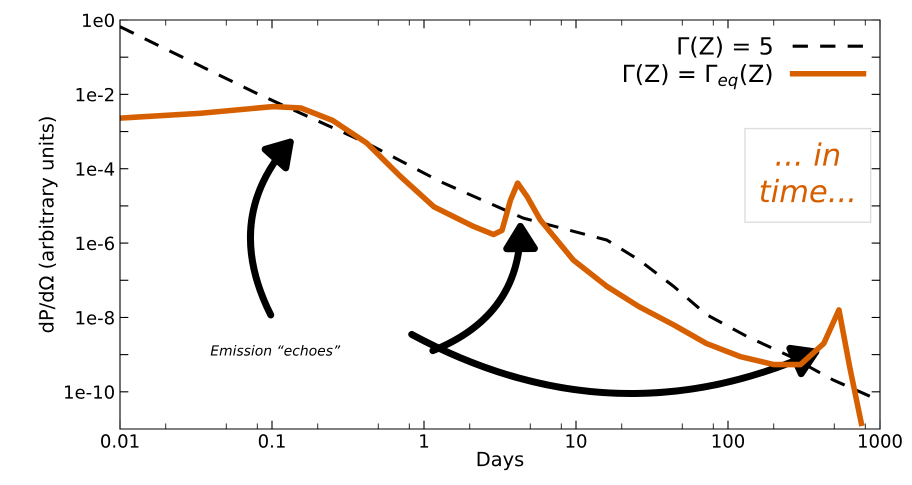  I want to click on x-tick-label: 10, so click(576, 441).